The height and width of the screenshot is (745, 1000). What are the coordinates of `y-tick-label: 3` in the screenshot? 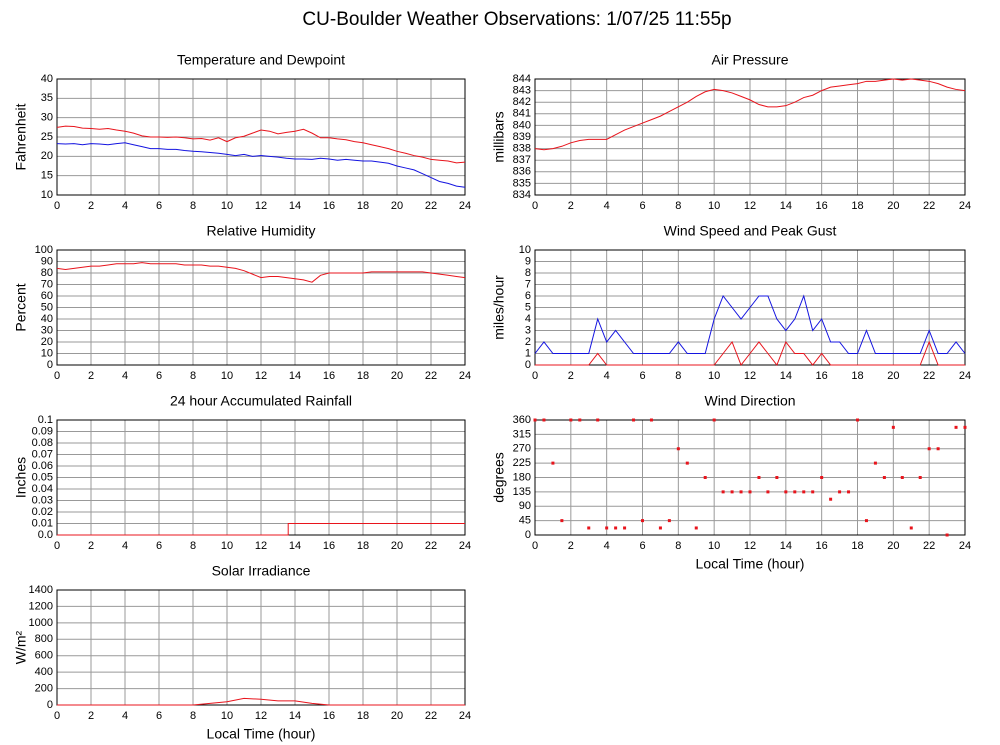 It's located at (528, 330).